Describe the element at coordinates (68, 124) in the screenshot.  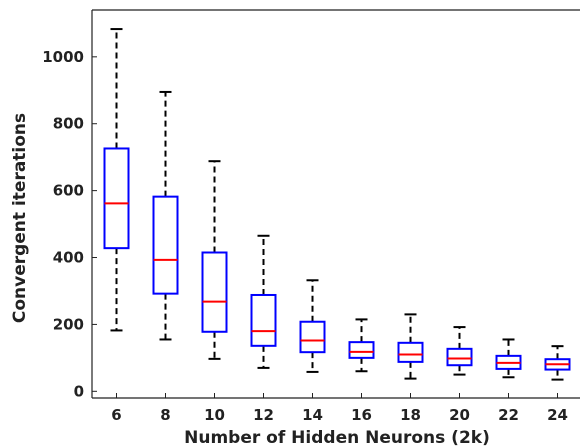
I see `y-tick-label: 800` at that location.